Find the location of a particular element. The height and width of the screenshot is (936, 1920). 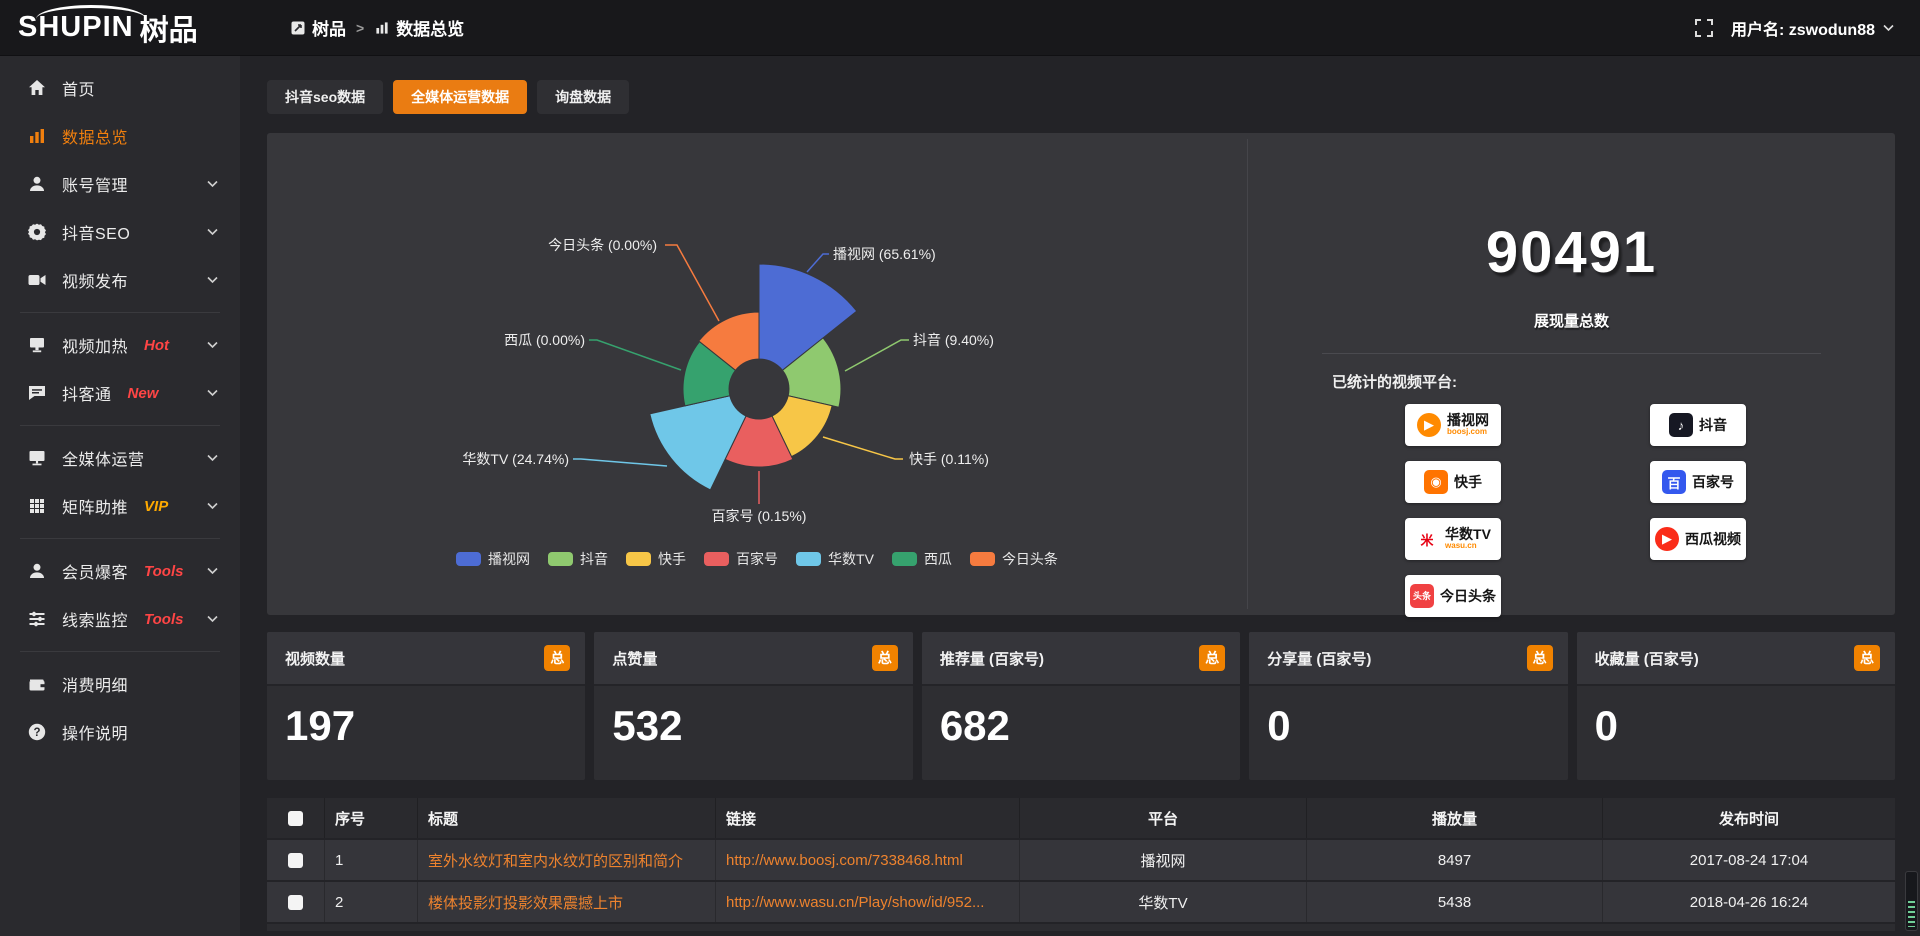

sidebar-item-线索监控: 线索监控 Tools is located at coordinates (120, 619).